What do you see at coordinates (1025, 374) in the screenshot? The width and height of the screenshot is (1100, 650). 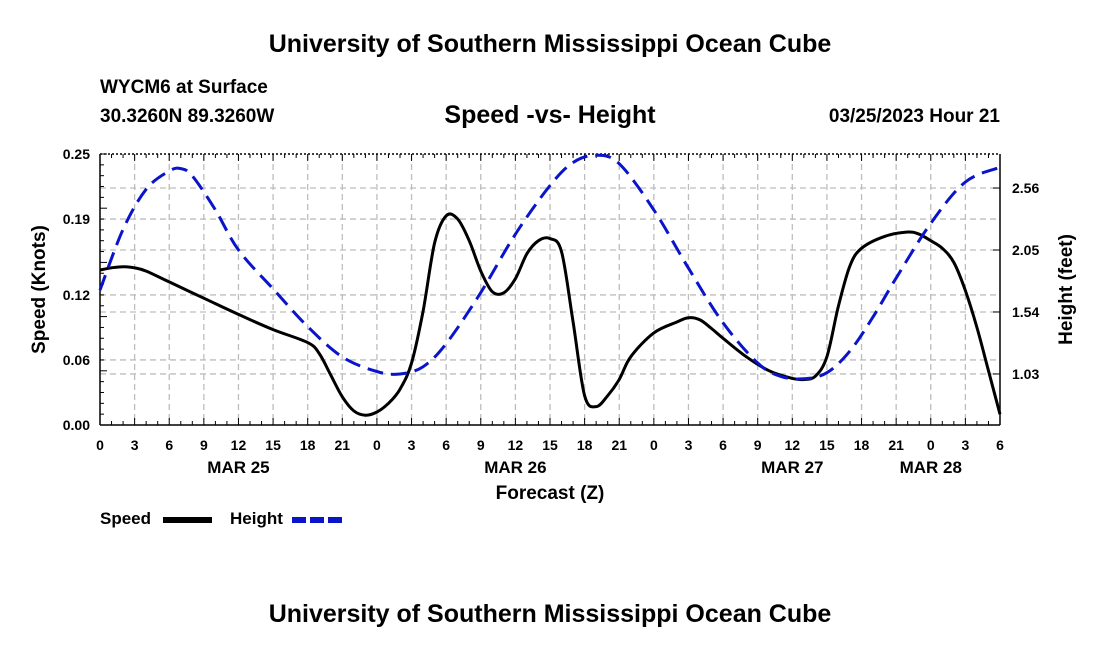 I see `y2-tick-label: 1.03` at bounding box center [1025, 374].